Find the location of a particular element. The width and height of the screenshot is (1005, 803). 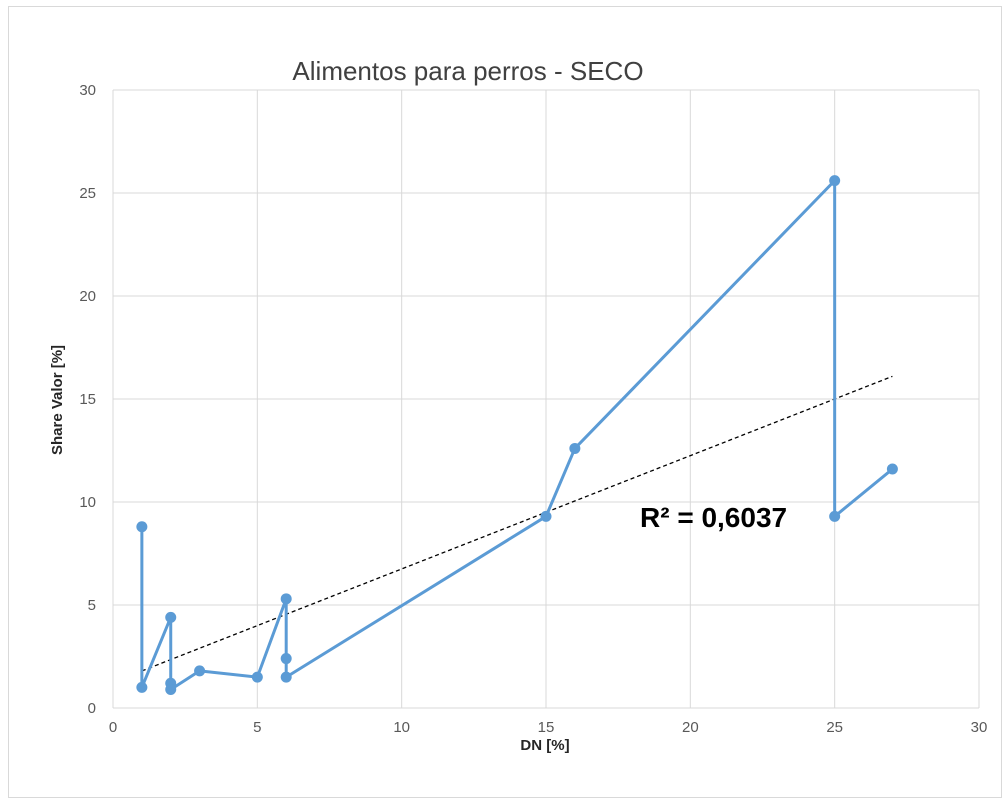

y-tick-label: 30 is located at coordinates (87, 90).